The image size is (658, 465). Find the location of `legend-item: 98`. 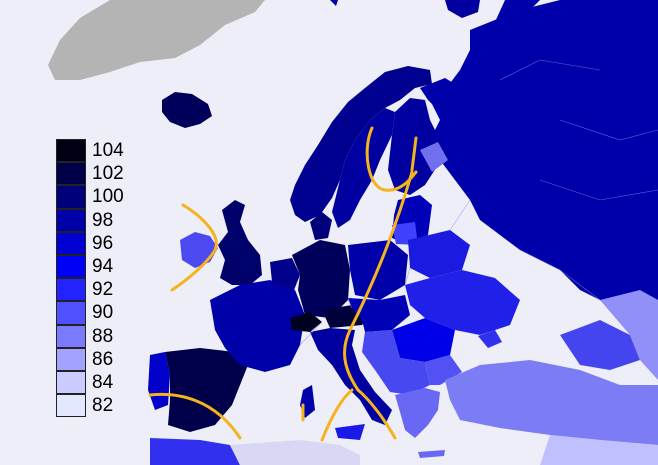

legend-item: 98 is located at coordinates (111, 220).